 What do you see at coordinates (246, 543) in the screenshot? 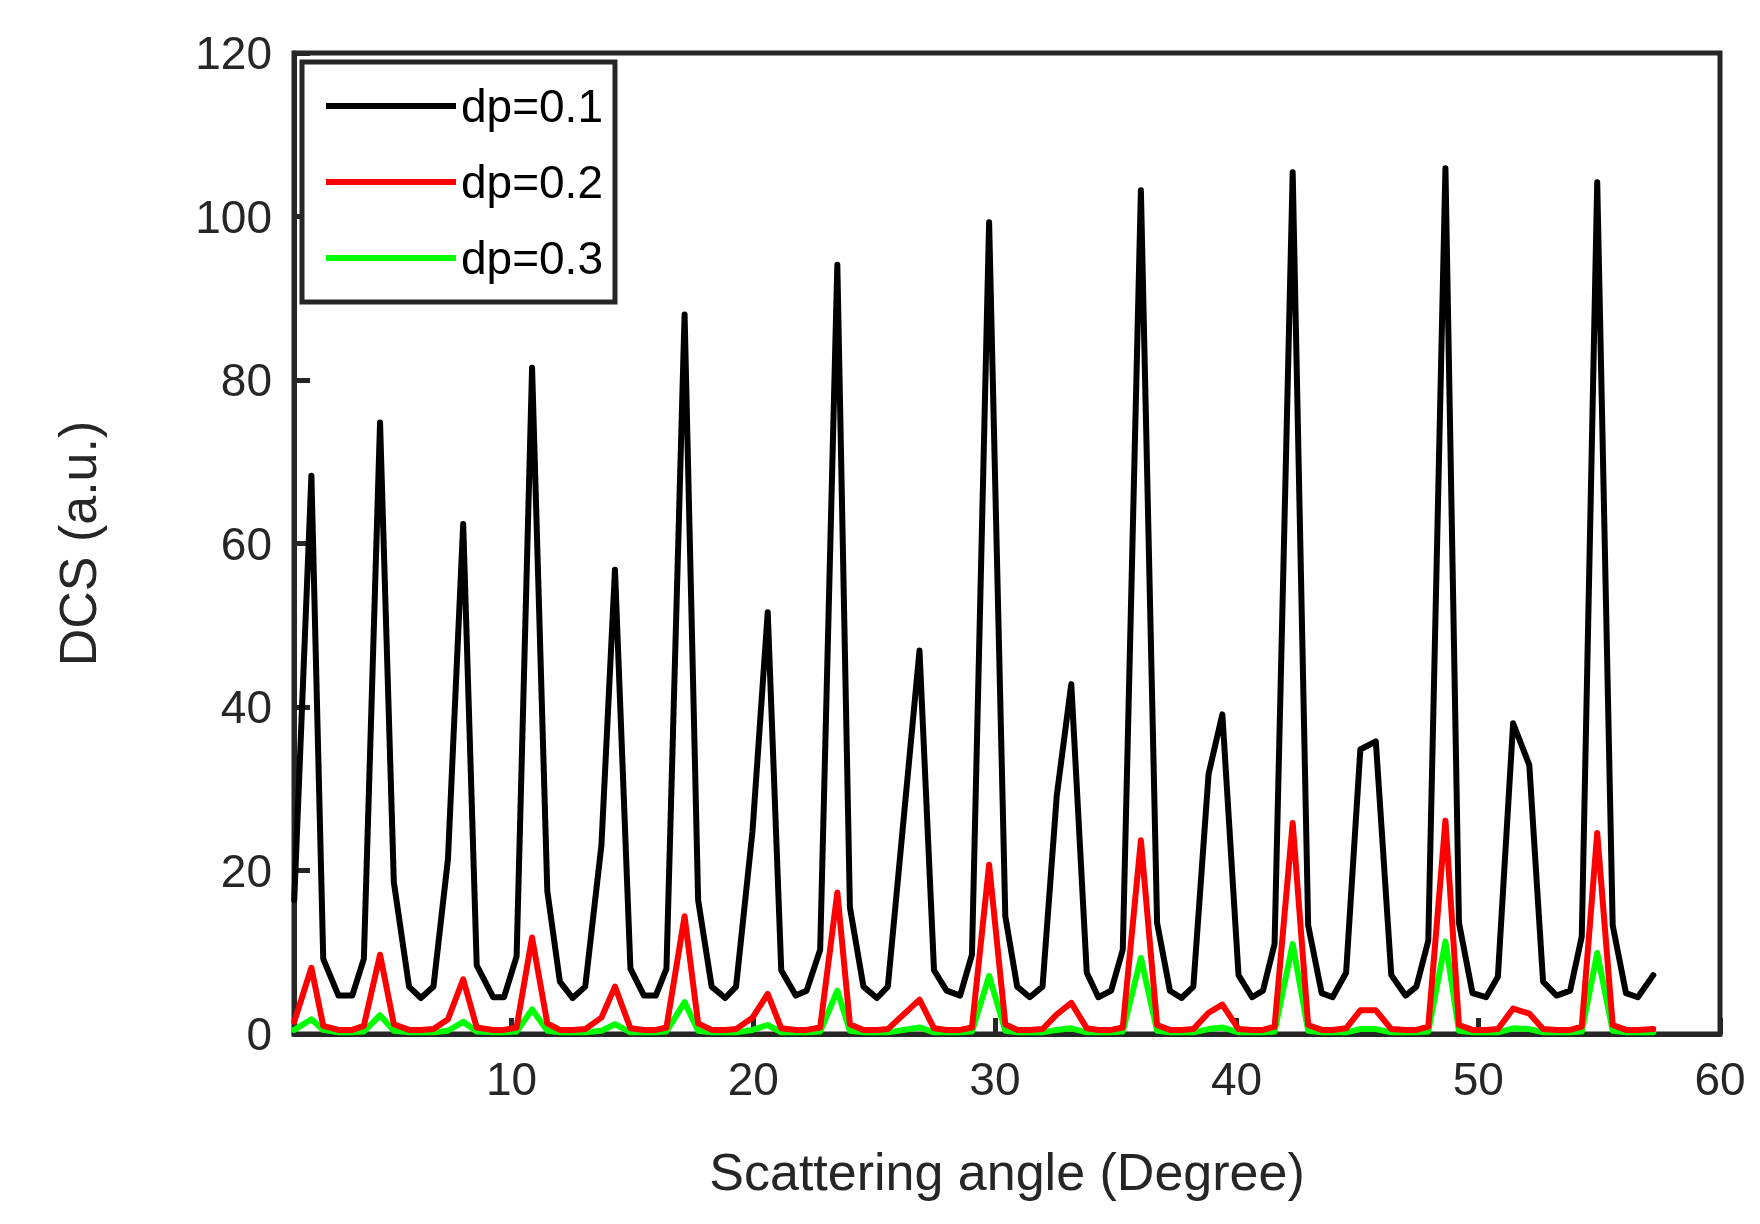
I see `y-tick-label: 60` at bounding box center [246, 543].